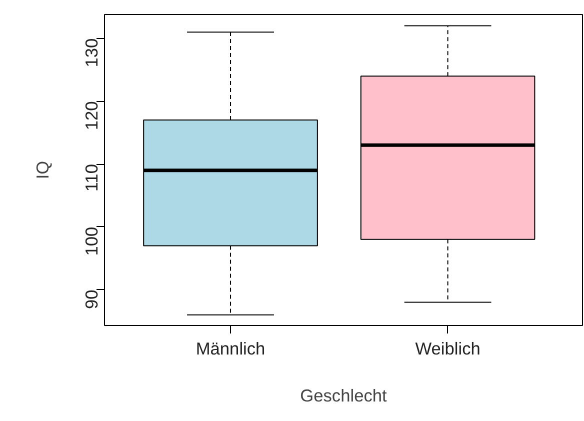  What do you see at coordinates (92, 115) in the screenshot?
I see `y-tick-label: 120` at bounding box center [92, 115].